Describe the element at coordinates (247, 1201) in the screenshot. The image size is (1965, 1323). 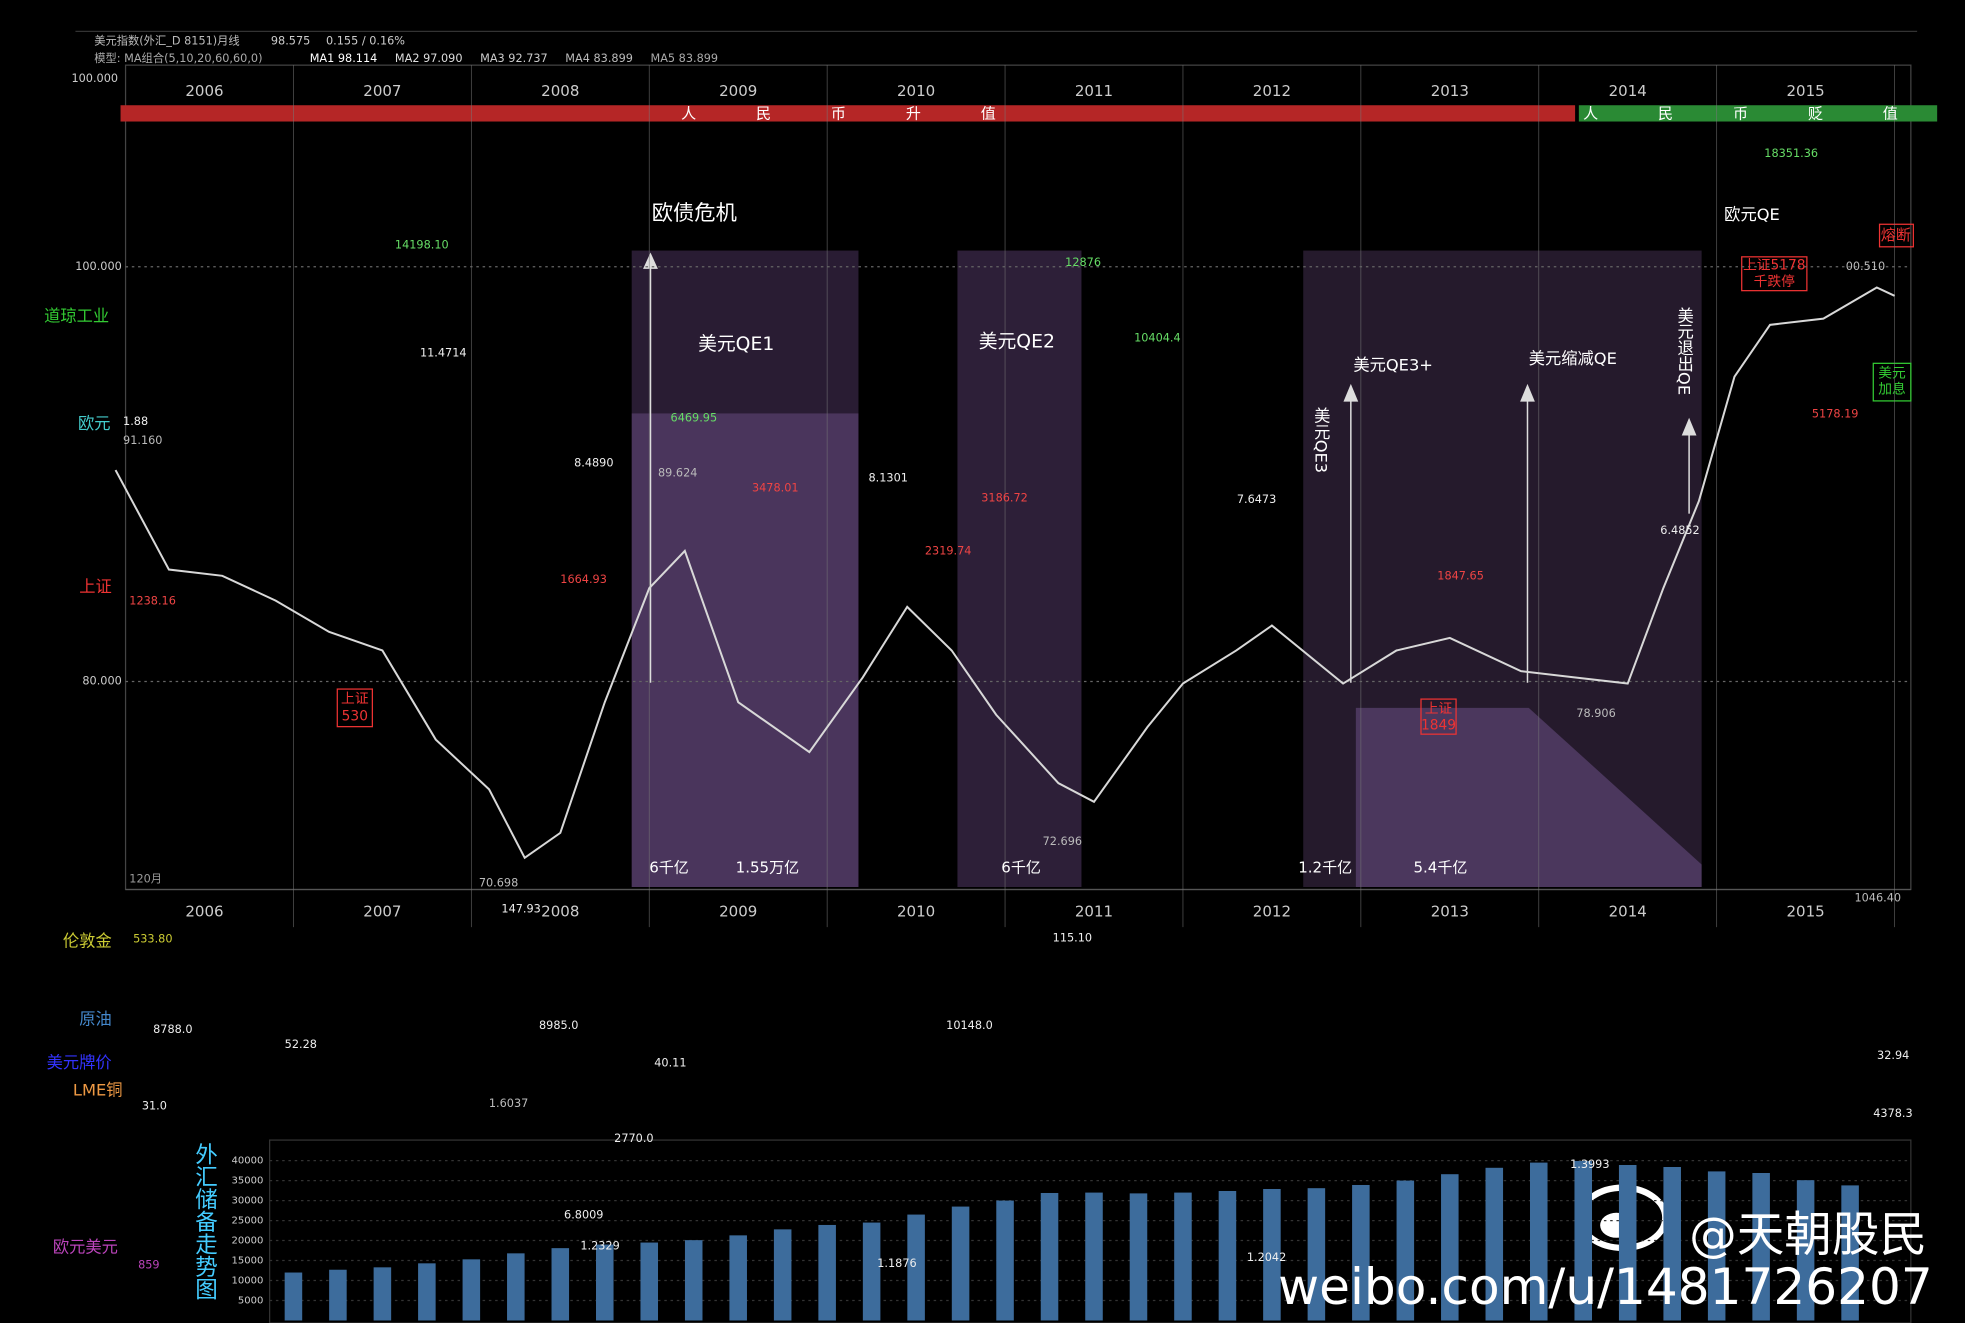
I see `y-tick-label: 30000` at that location.